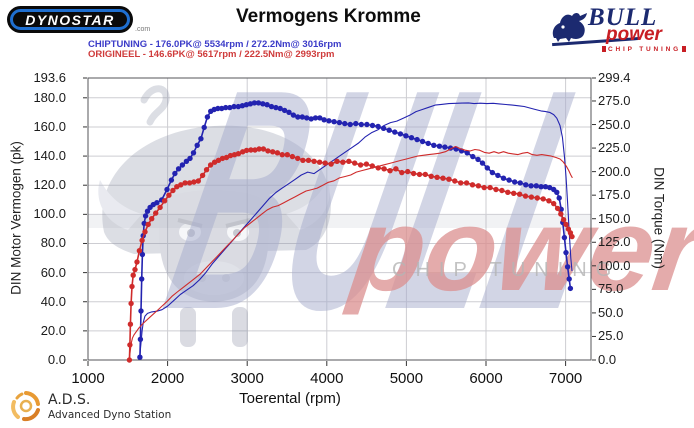 The width and height of the screenshot is (694, 428). Describe the element at coordinates (569, 27) in the screenshot. I see `bull-icon` at that location.